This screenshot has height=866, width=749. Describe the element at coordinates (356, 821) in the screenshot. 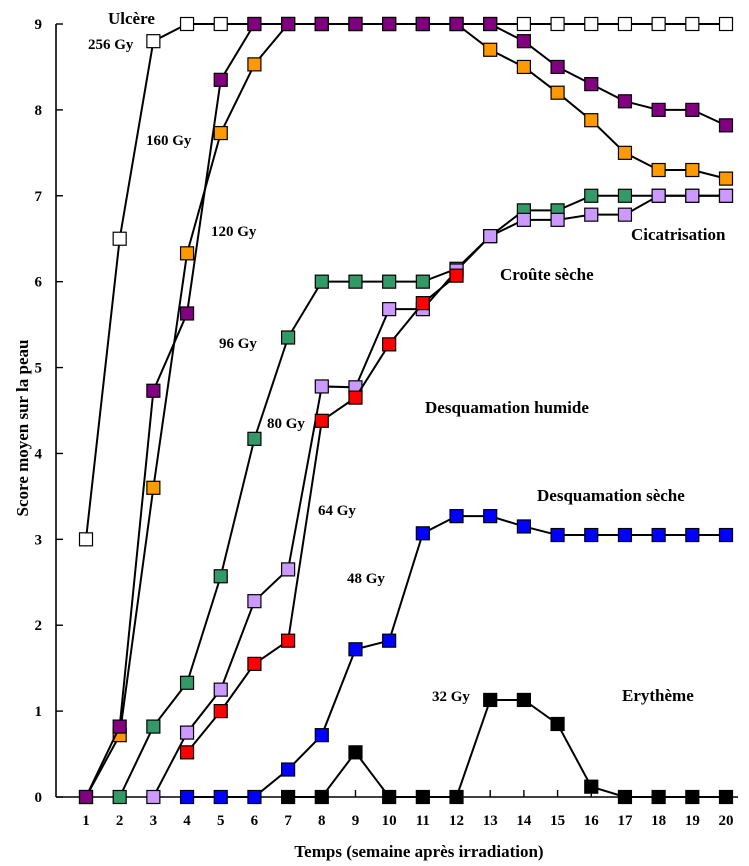

I see `x-tick-label: 9` at that location.